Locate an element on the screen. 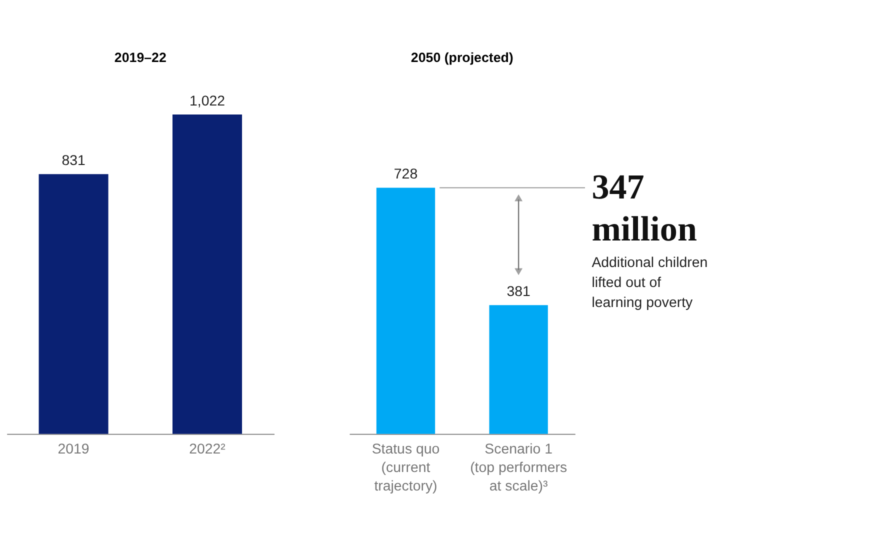 Image resolution: width=875 pixels, height=543 pixels. x-tick-label: Status quo (current trajectory) is located at coordinates (406, 468).